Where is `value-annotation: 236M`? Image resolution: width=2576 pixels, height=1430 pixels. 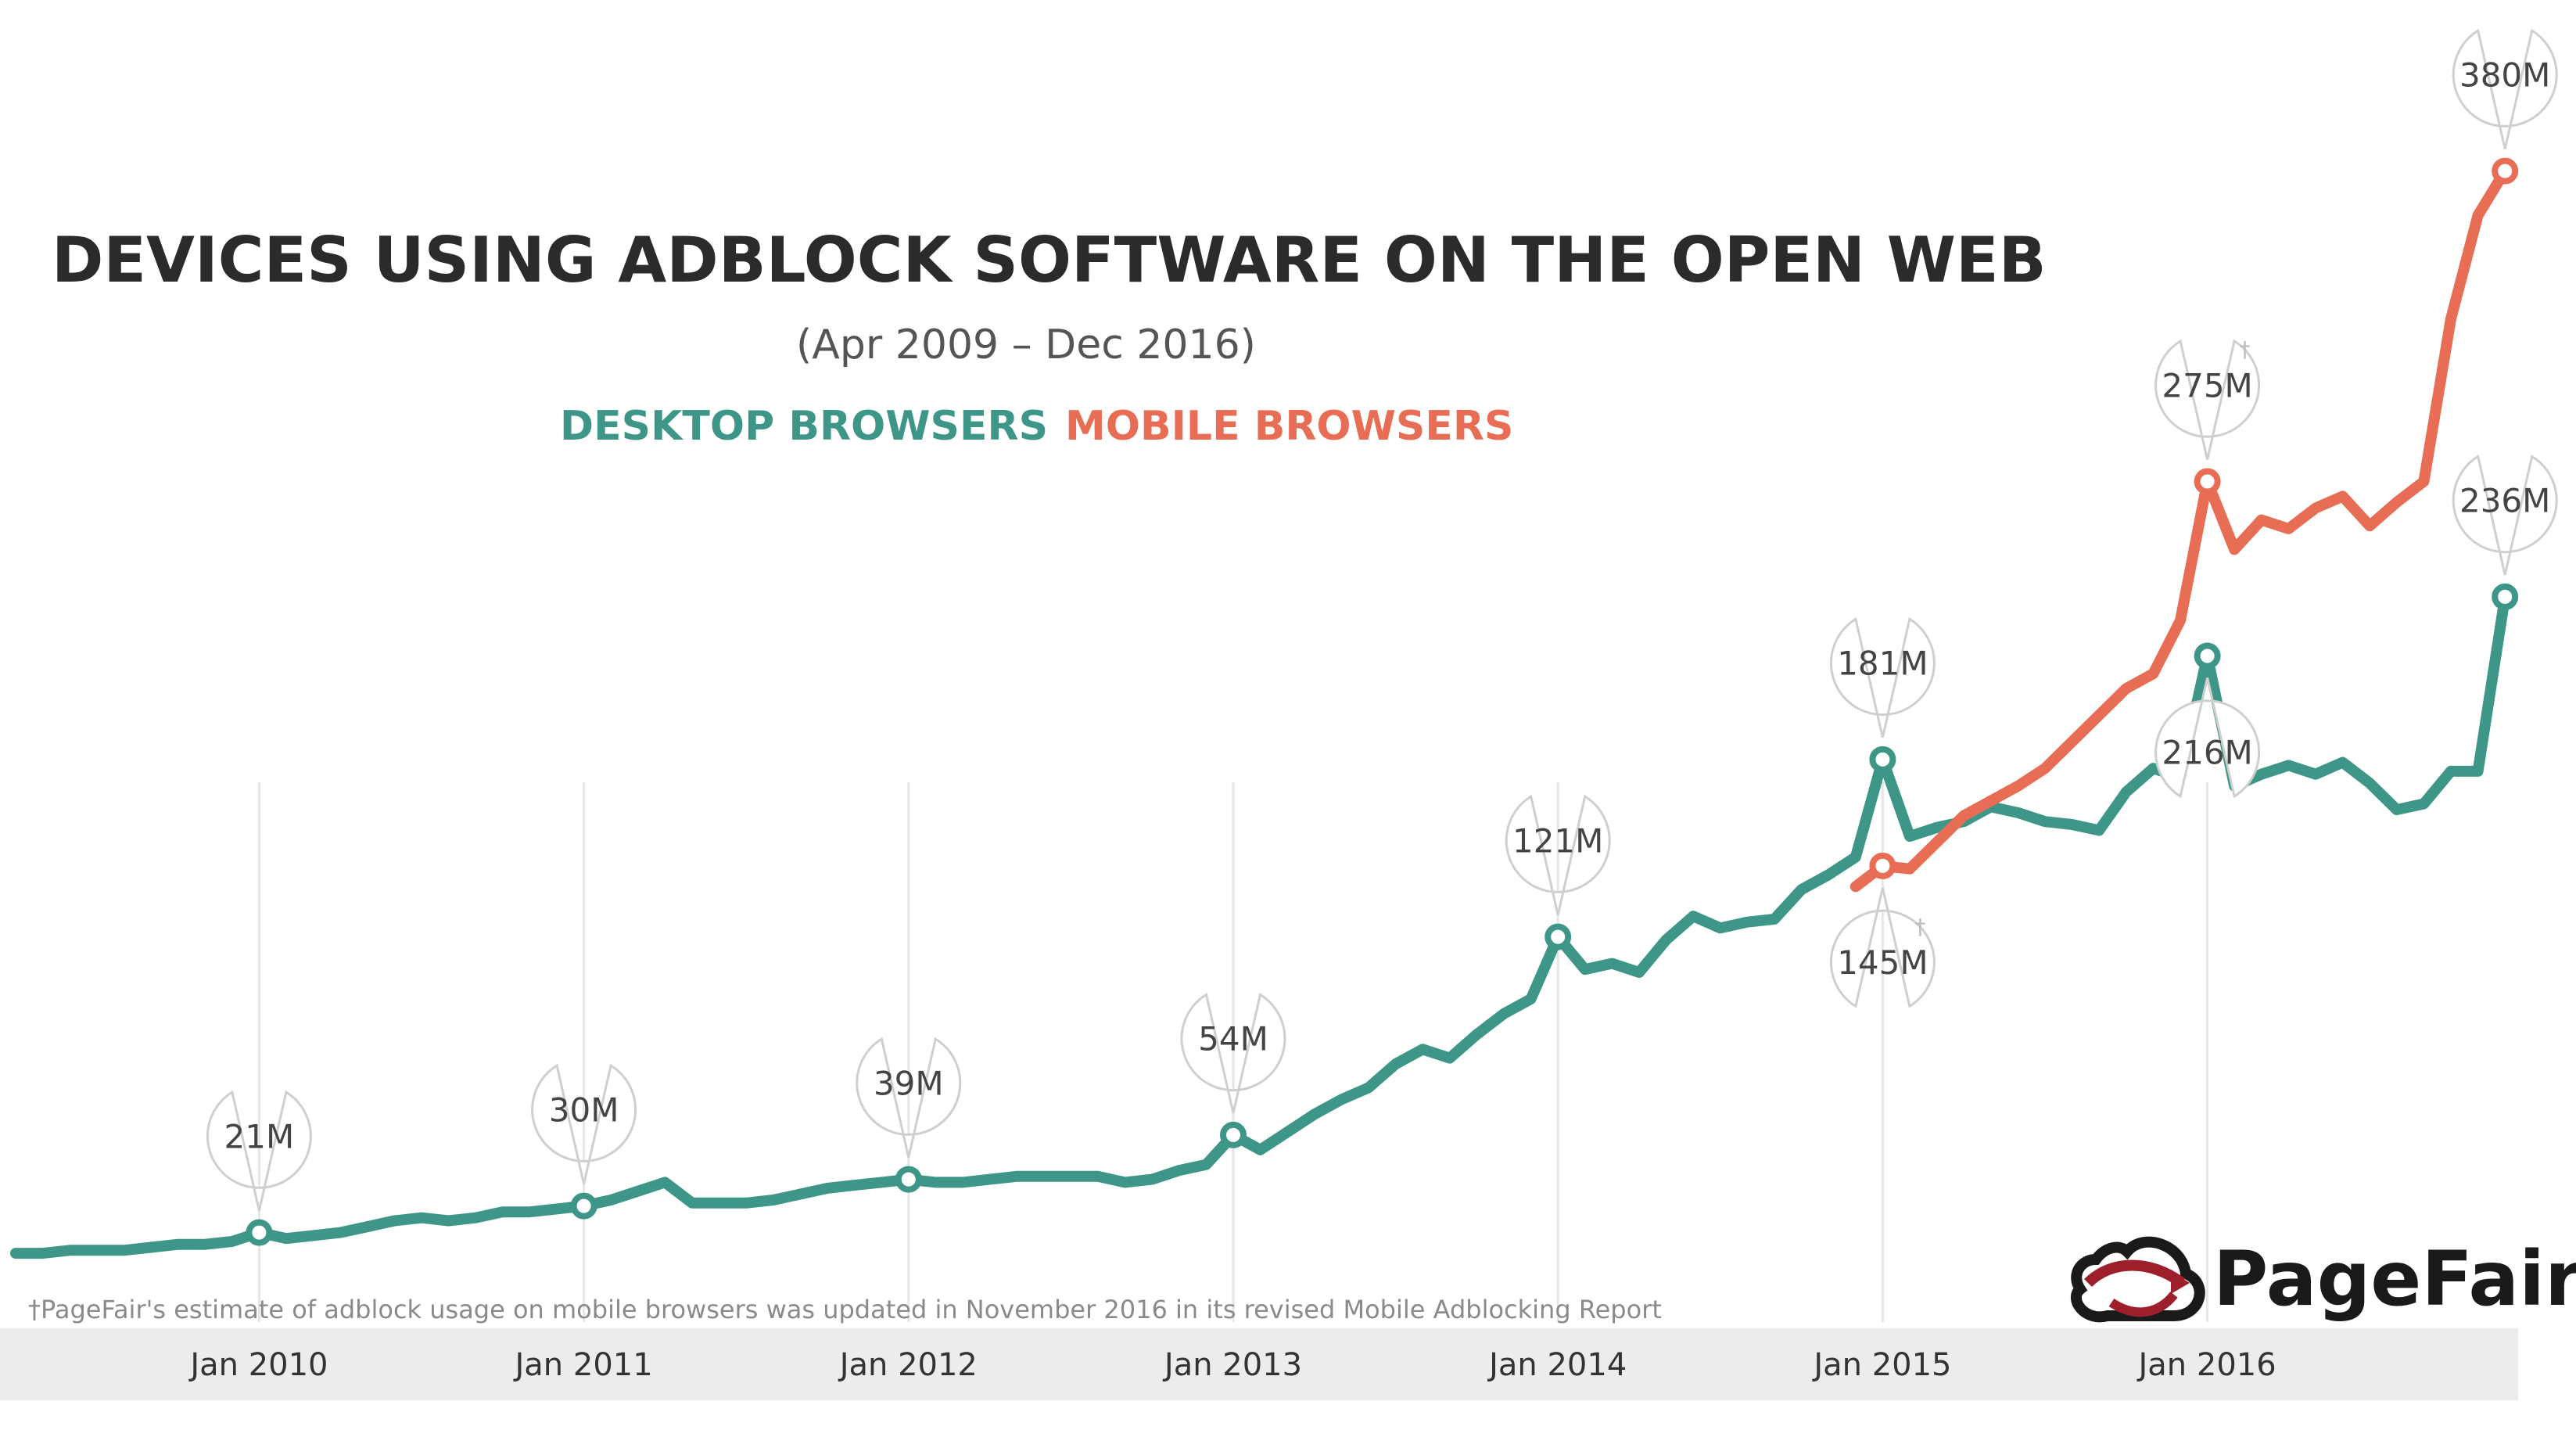
value-annotation: 236M is located at coordinates (2505, 532).